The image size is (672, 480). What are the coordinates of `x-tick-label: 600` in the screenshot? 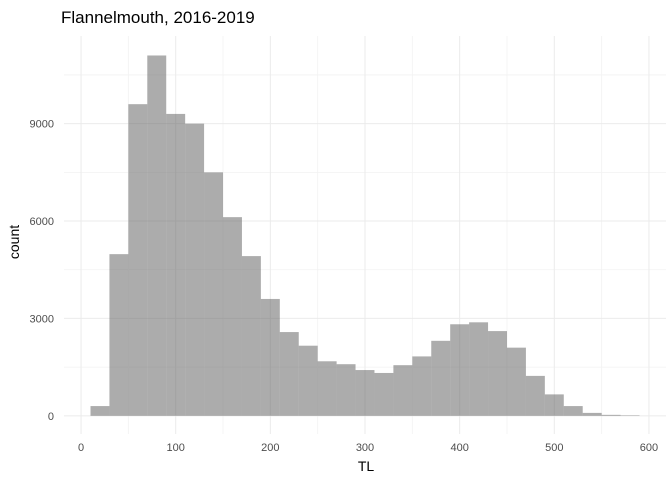 It's located at (649, 448).